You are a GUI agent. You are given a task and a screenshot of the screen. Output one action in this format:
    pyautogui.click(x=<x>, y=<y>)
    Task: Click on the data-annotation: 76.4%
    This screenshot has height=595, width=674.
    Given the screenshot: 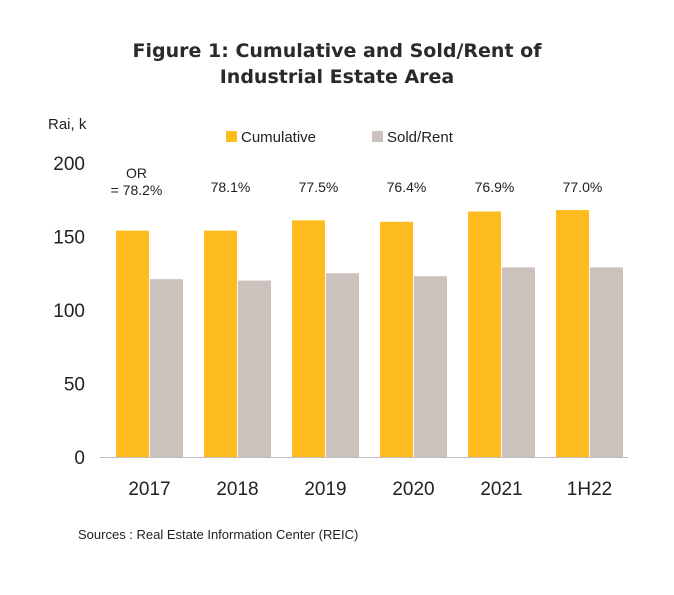 What is the action you would take?
    pyautogui.click(x=407, y=187)
    